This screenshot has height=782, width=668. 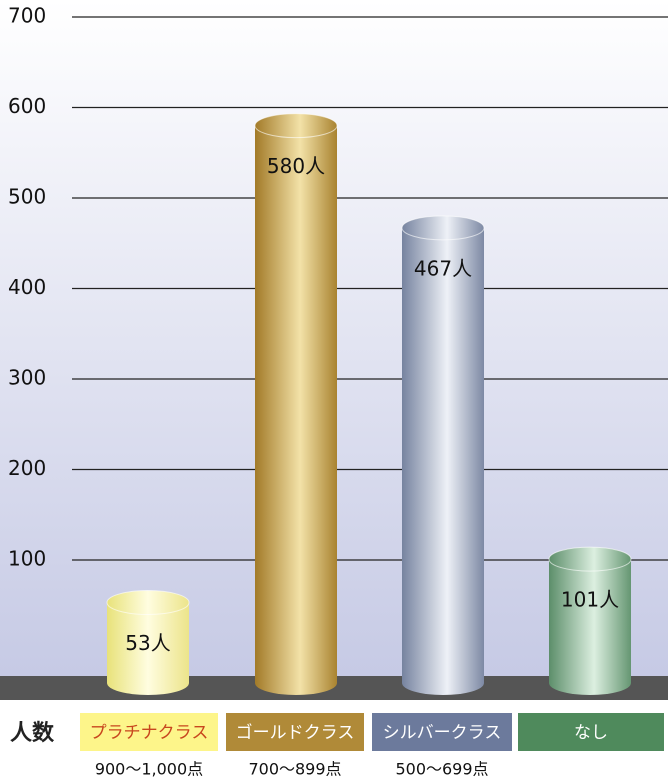 I want to click on category-label: なし, so click(x=591, y=733).